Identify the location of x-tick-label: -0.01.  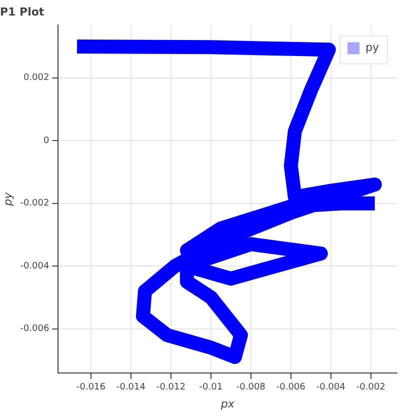
(211, 387).